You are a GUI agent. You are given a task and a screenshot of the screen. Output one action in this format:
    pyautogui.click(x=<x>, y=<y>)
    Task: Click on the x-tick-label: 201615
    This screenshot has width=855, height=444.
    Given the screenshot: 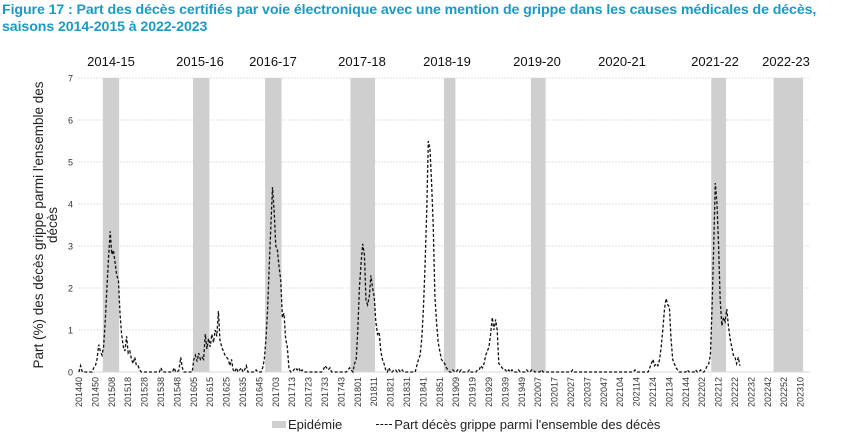 What is the action you would take?
    pyautogui.click(x=210, y=392)
    